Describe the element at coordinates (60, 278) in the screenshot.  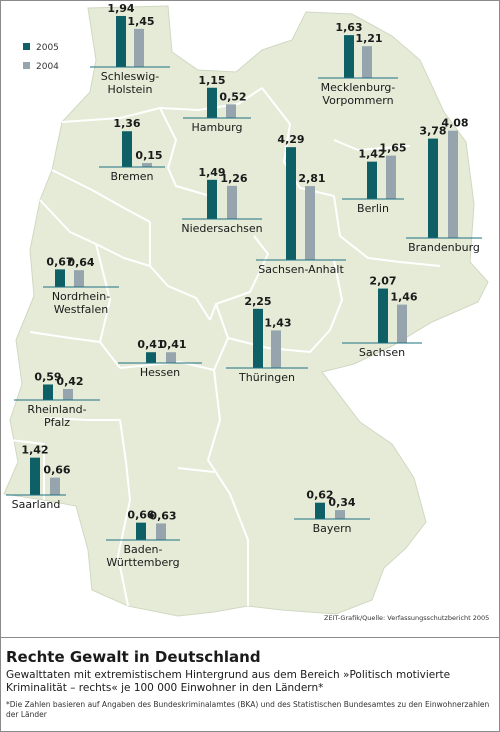
I see `bar-2005-nordrhein-westfalen` at that location.